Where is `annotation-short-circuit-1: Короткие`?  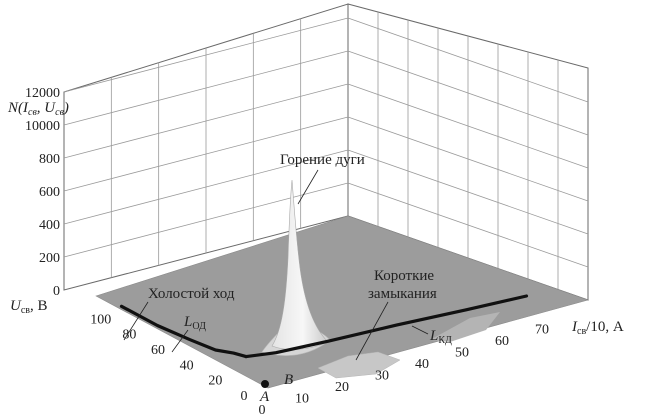
annotation-short-circuit-1: Короткие is located at coordinates (404, 276).